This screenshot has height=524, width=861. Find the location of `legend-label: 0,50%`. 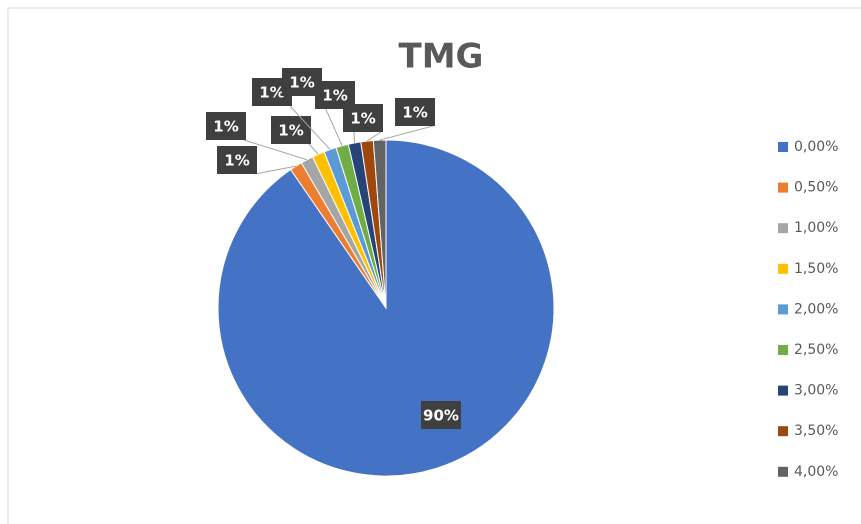

legend-label: 0,50% is located at coordinates (816, 188).